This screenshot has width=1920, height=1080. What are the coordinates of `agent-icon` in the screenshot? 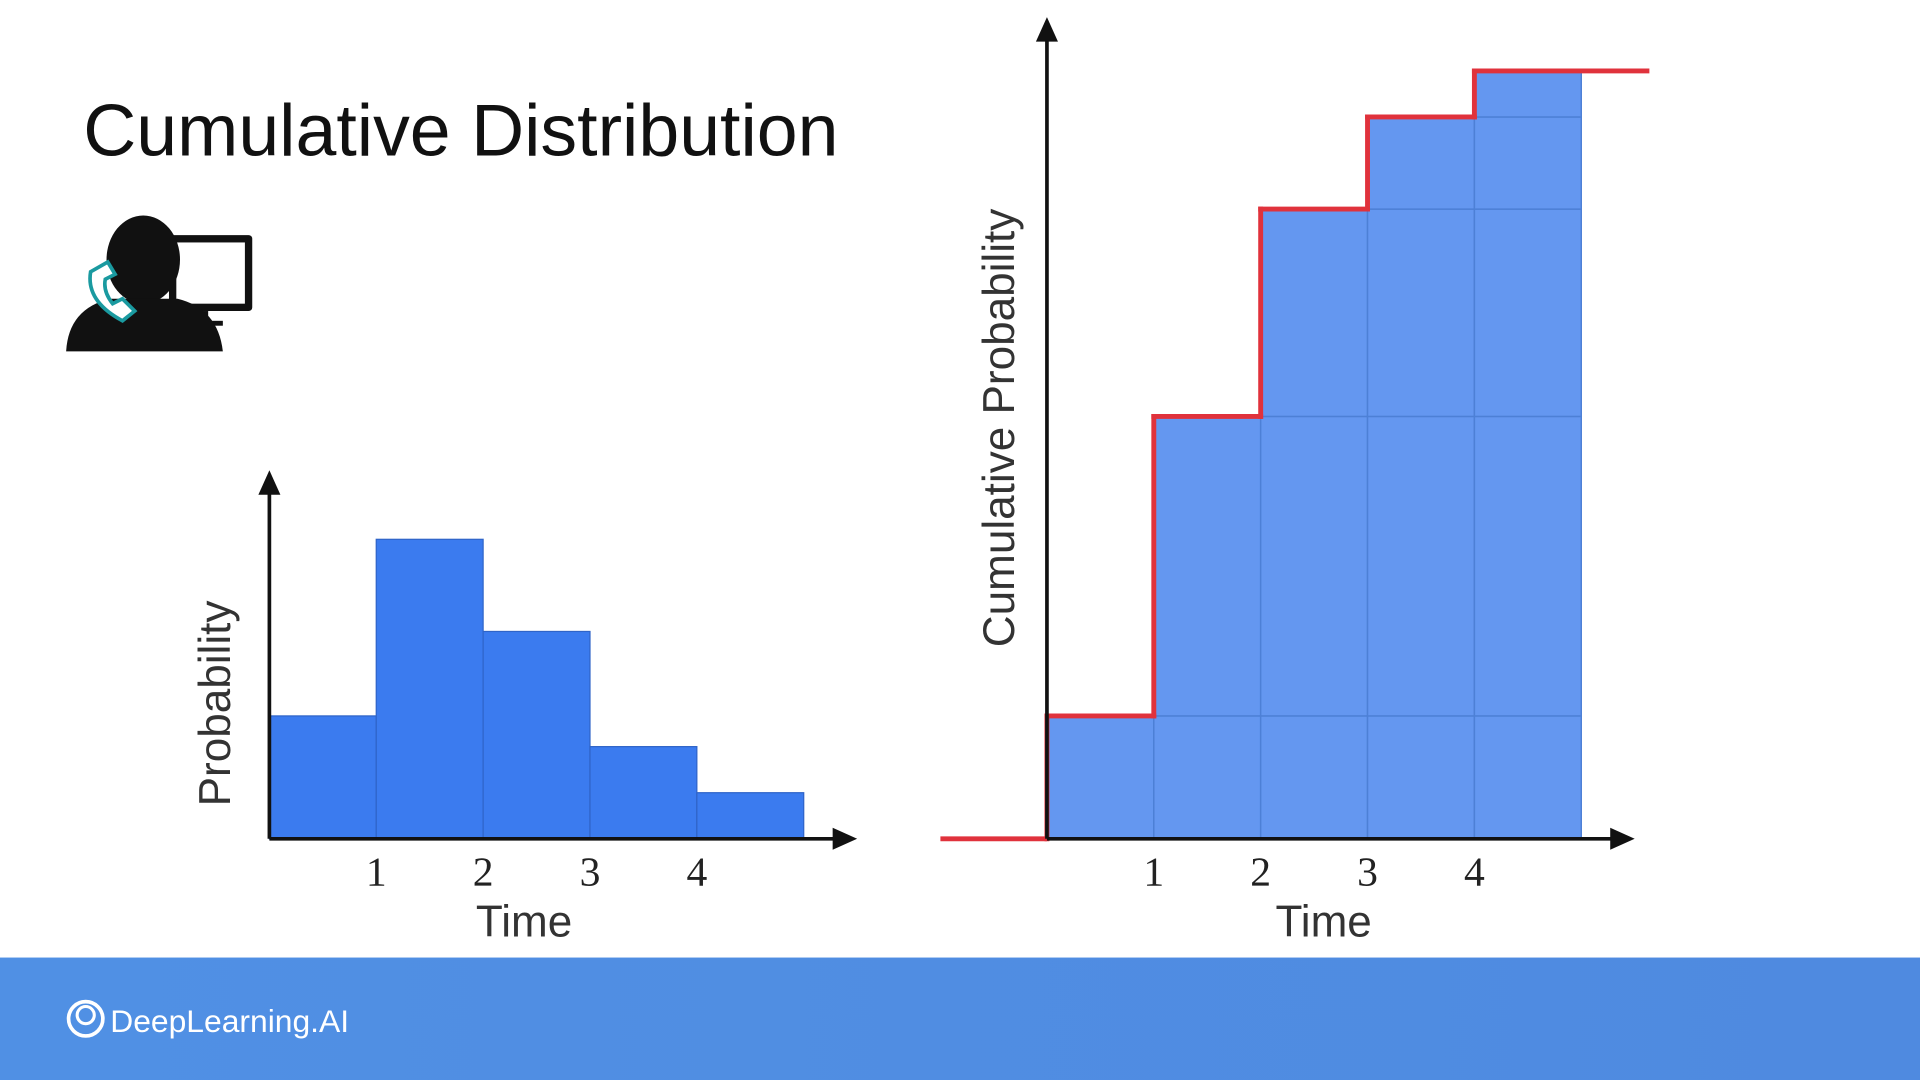 It's located at (159, 283).